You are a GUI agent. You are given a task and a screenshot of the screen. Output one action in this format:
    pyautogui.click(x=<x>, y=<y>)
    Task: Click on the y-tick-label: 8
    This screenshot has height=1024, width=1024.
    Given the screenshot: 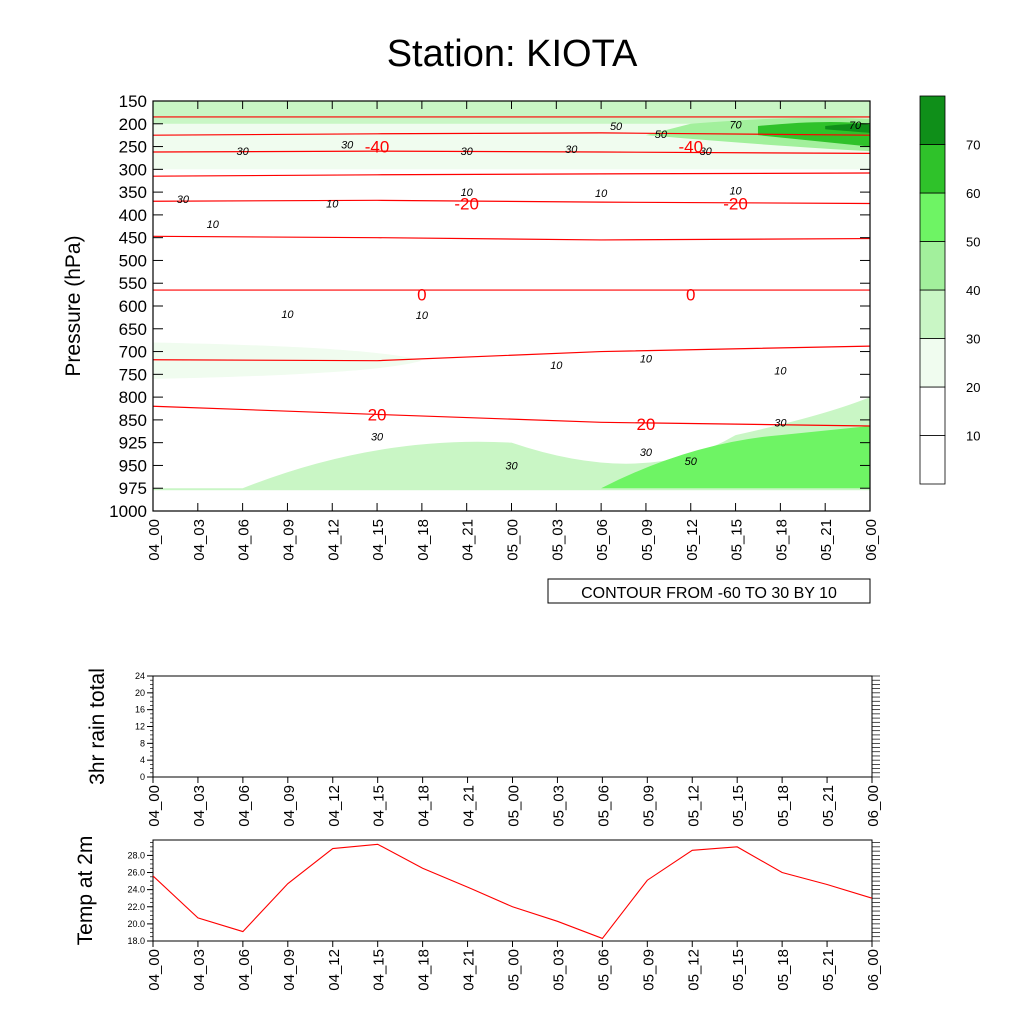 What is the action you would take?
    pyautogui.click(x=142, y=743)
    